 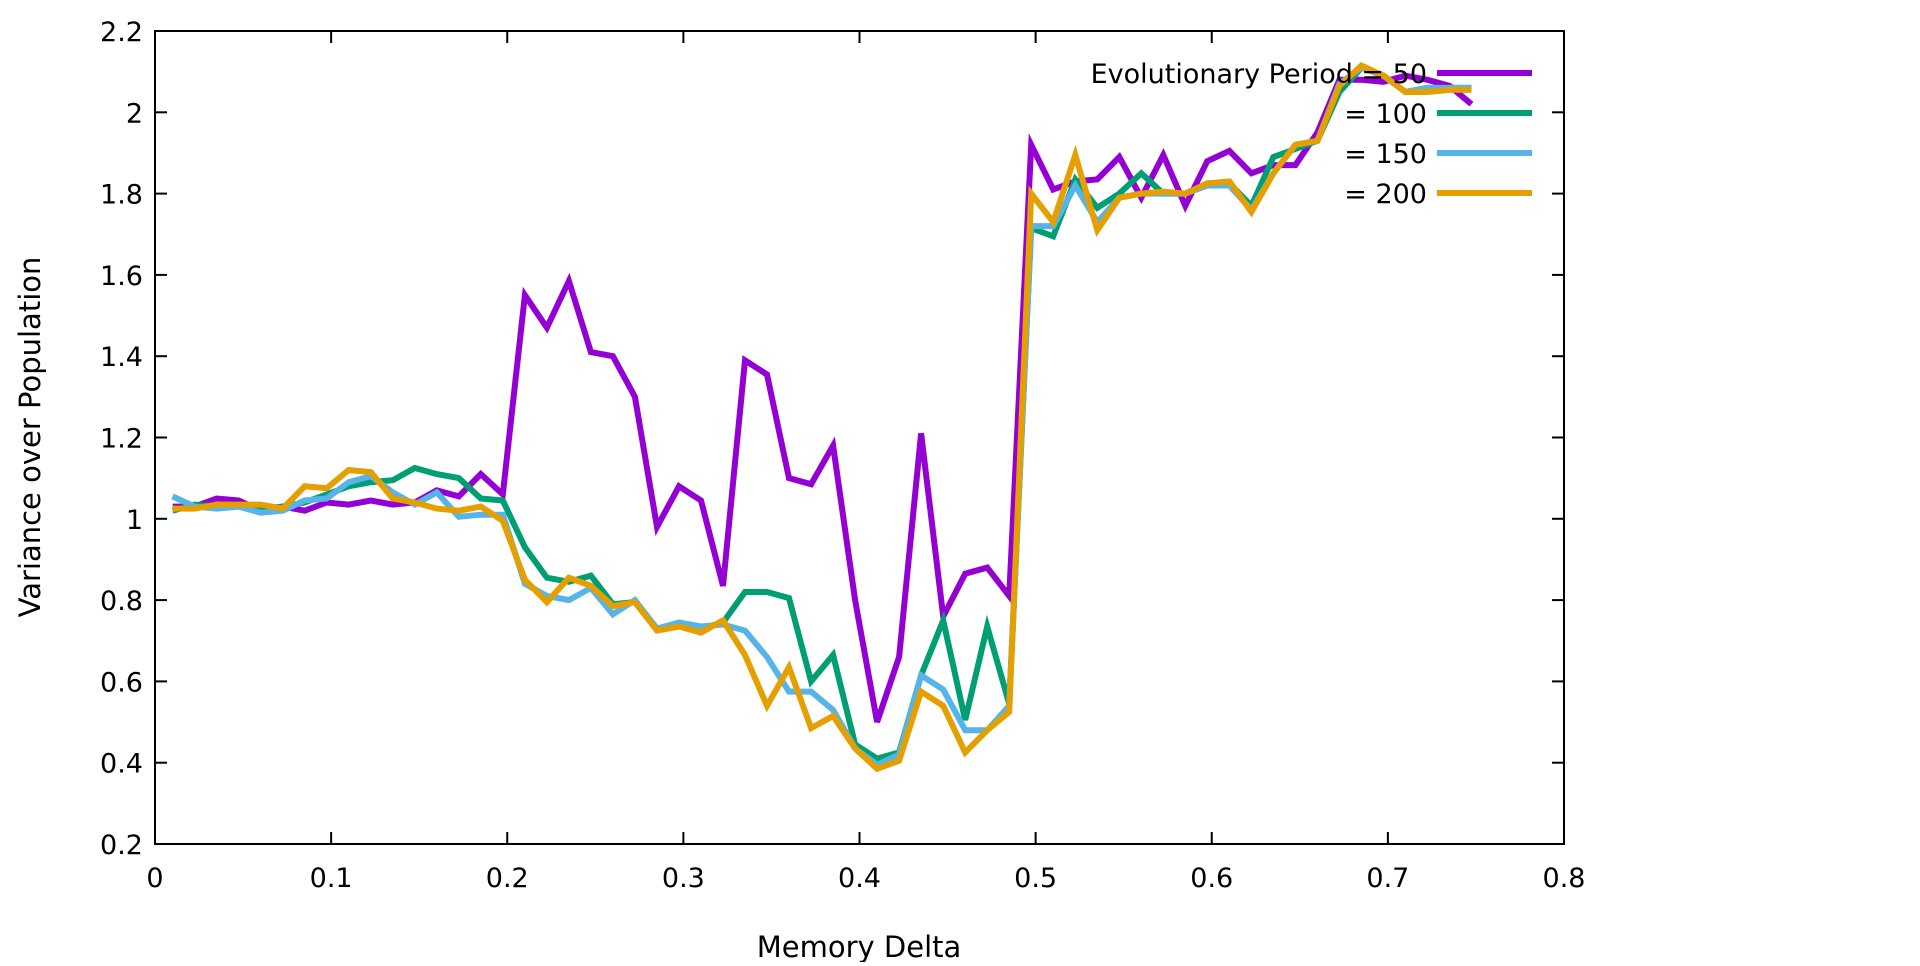 I want to click on x-axis-label: Memory Delta, so click(x=859, y=946).